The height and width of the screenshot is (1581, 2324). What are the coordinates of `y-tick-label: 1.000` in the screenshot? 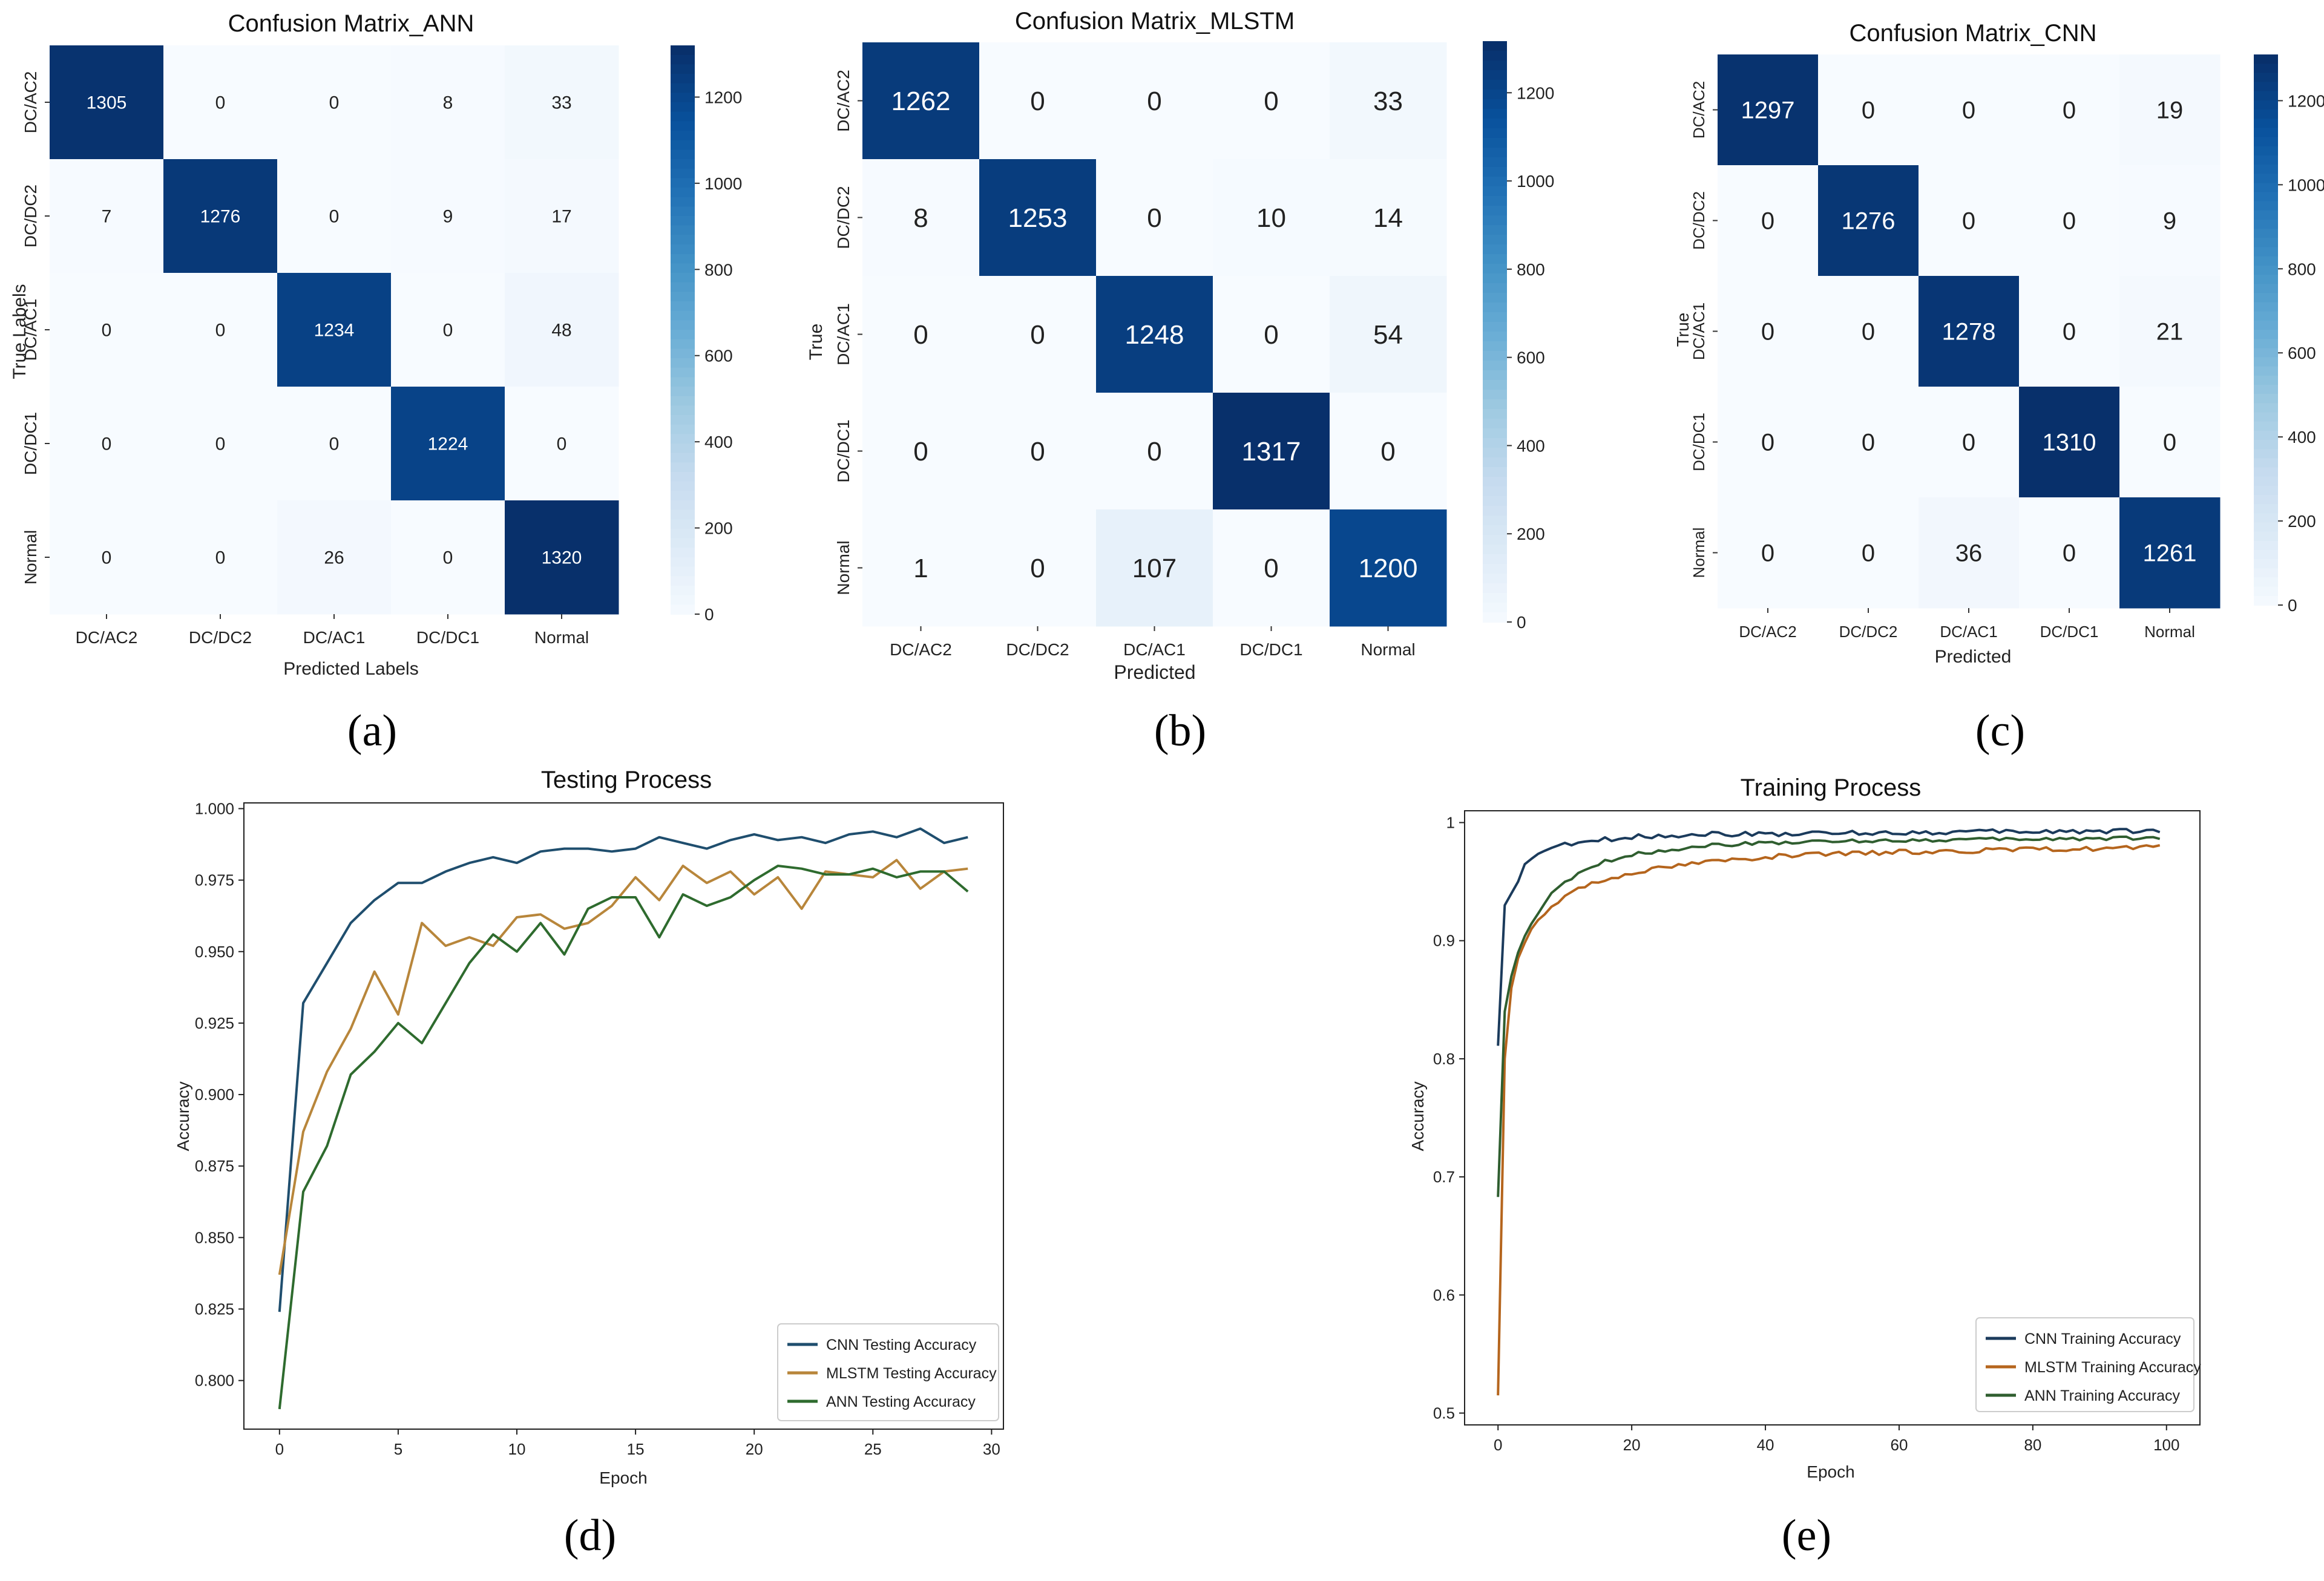 It's located at (214, 808).